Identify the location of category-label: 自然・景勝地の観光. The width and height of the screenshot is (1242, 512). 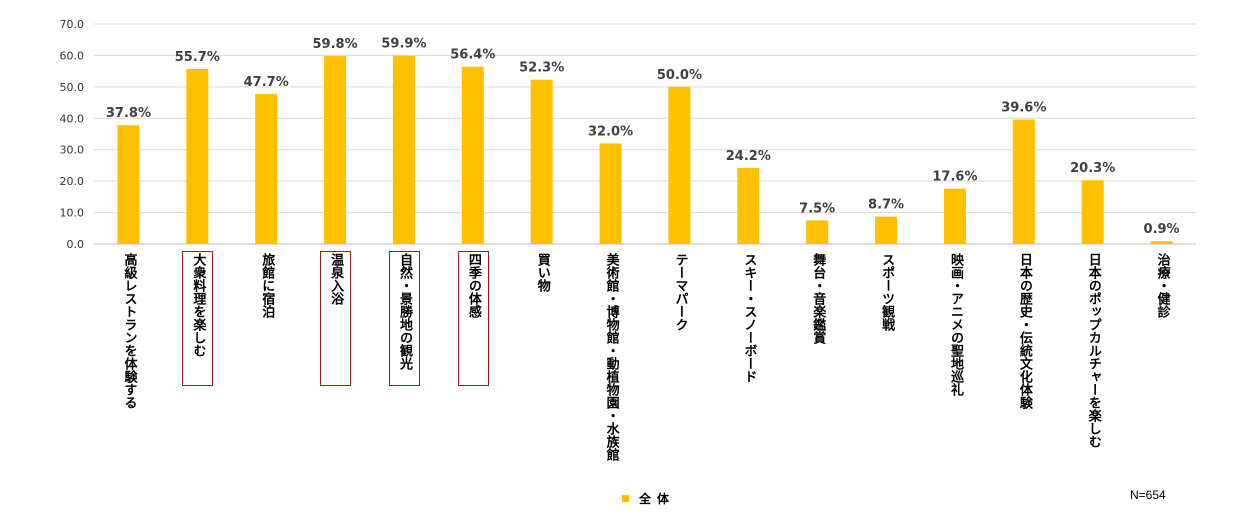
(404, 311).